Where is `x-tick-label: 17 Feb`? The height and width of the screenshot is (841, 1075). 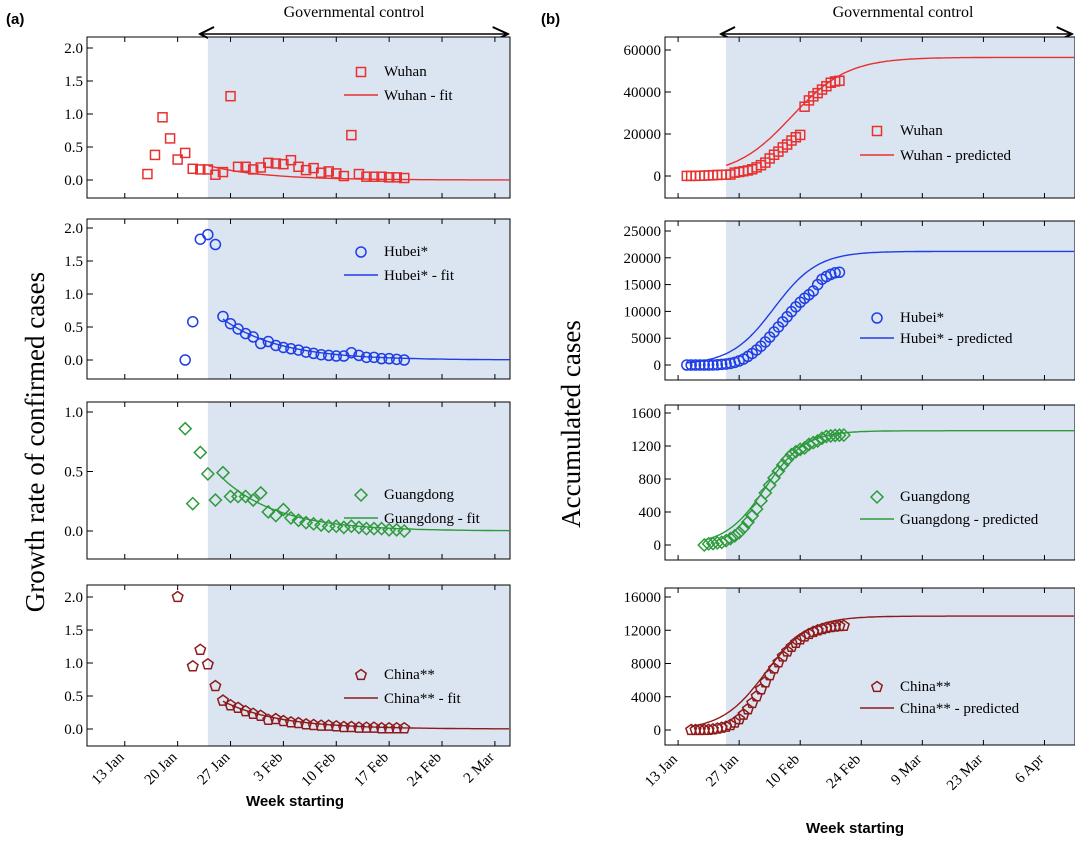
x-tick-label: 17 Feb is located at coordinates (371, 770).